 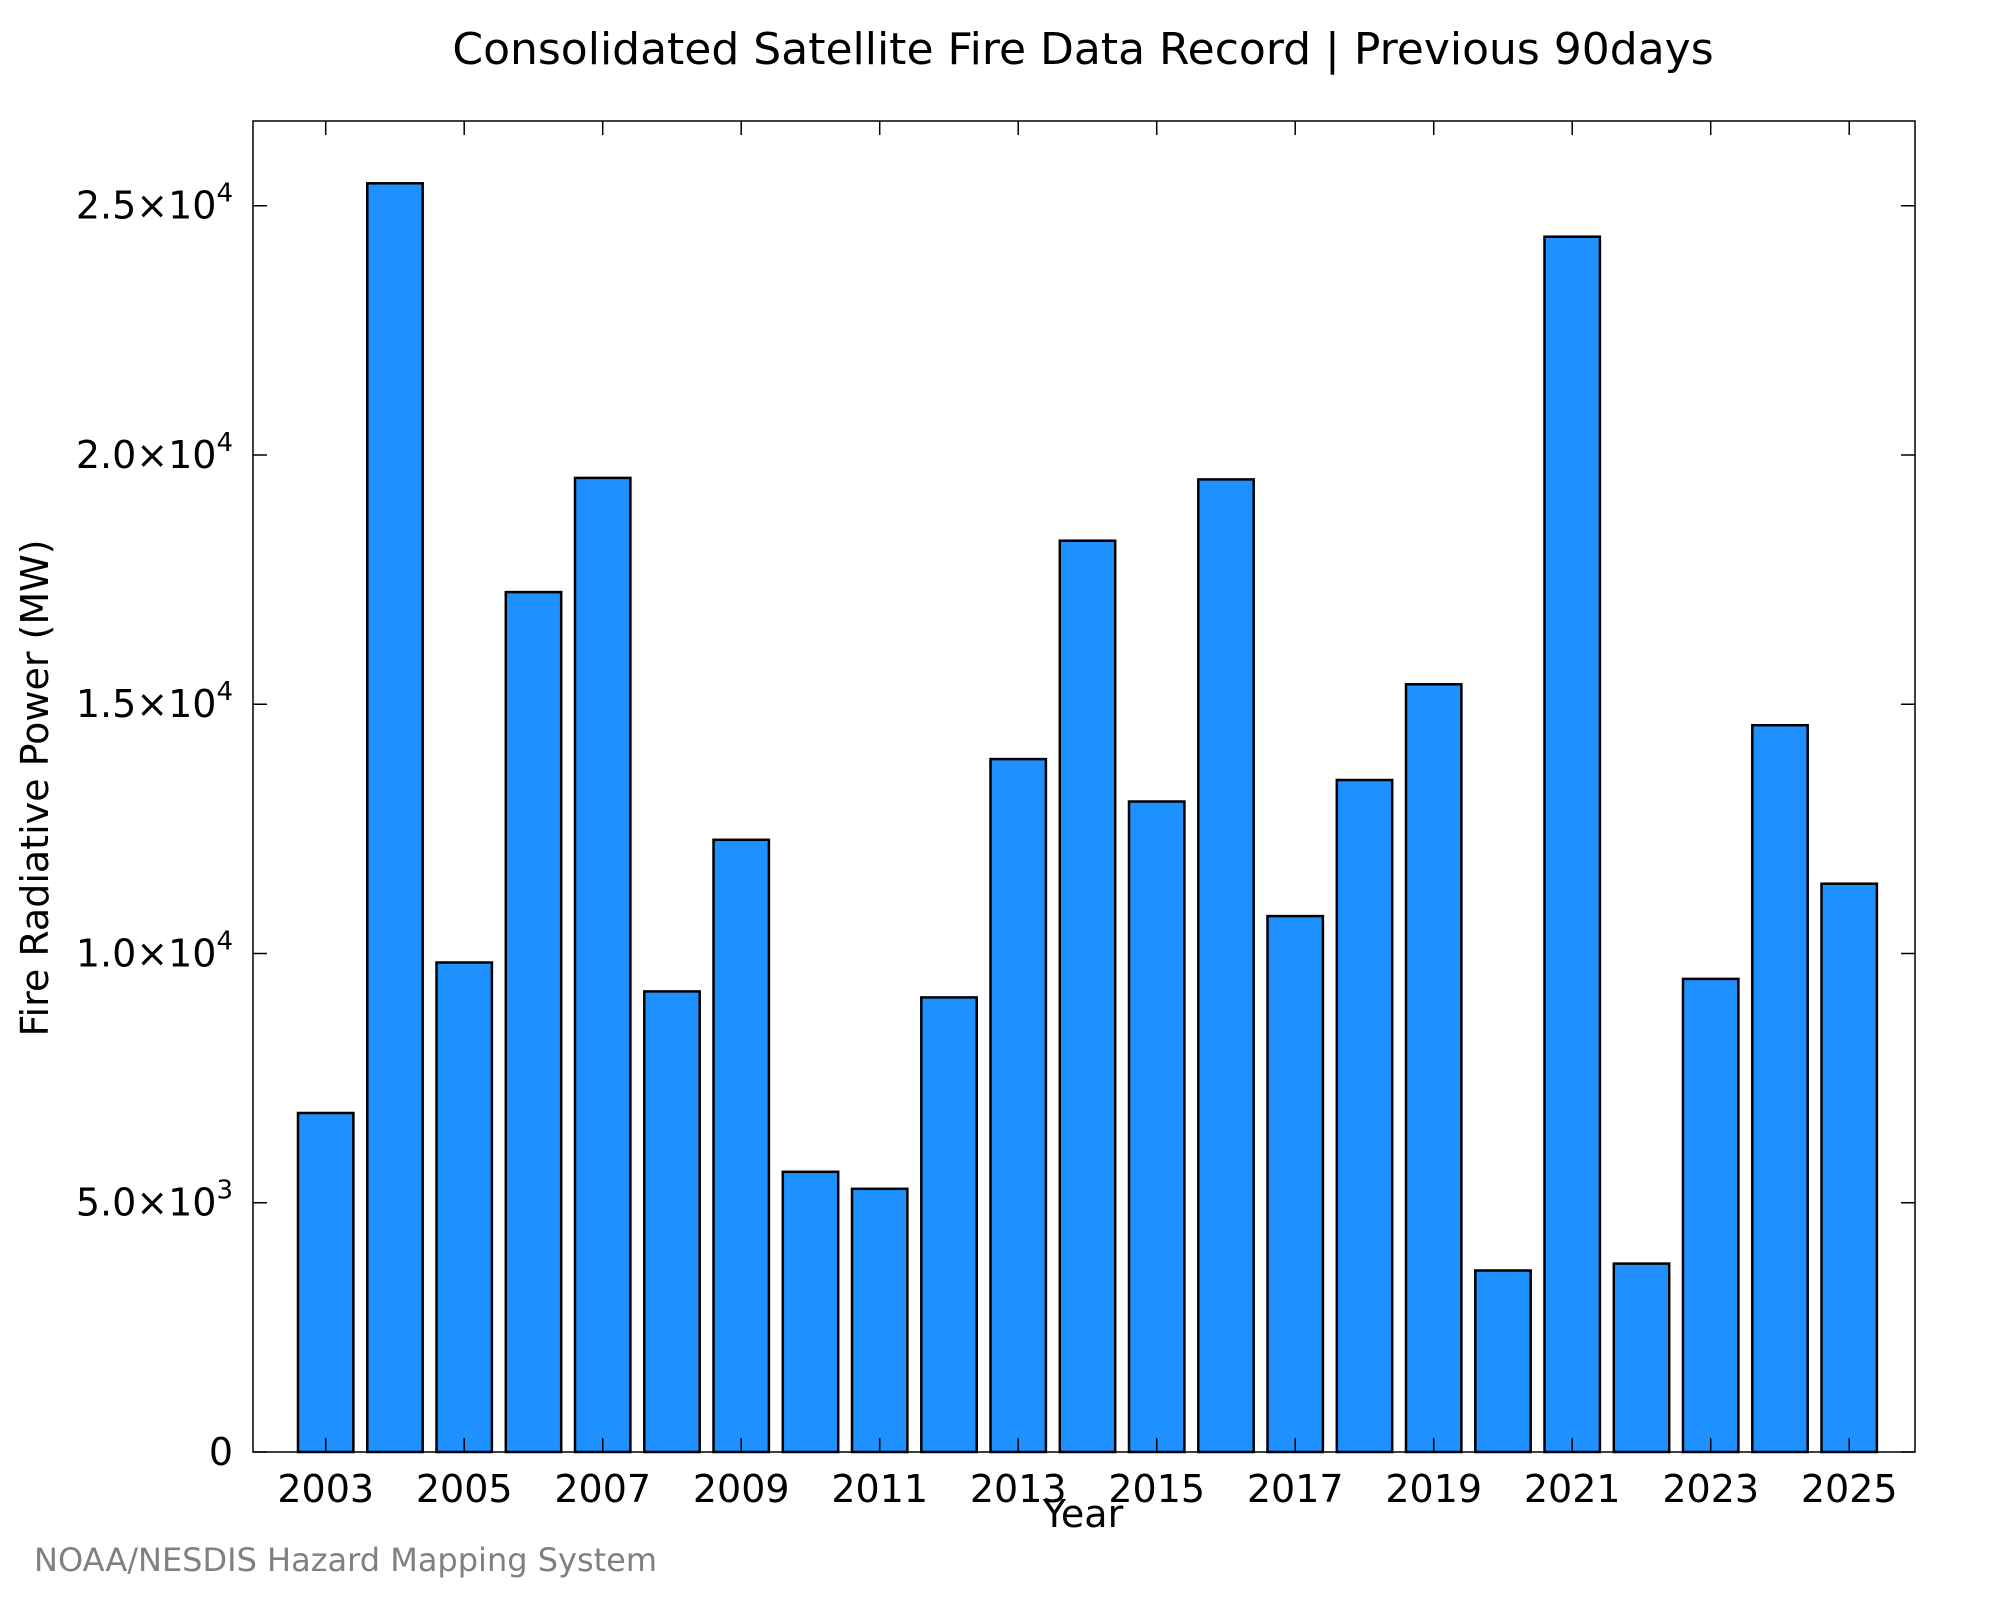 What do you see at coordinates (533, 1022) in the screenshot?
I see `bar-2006` at bounding box center [533, 1022].